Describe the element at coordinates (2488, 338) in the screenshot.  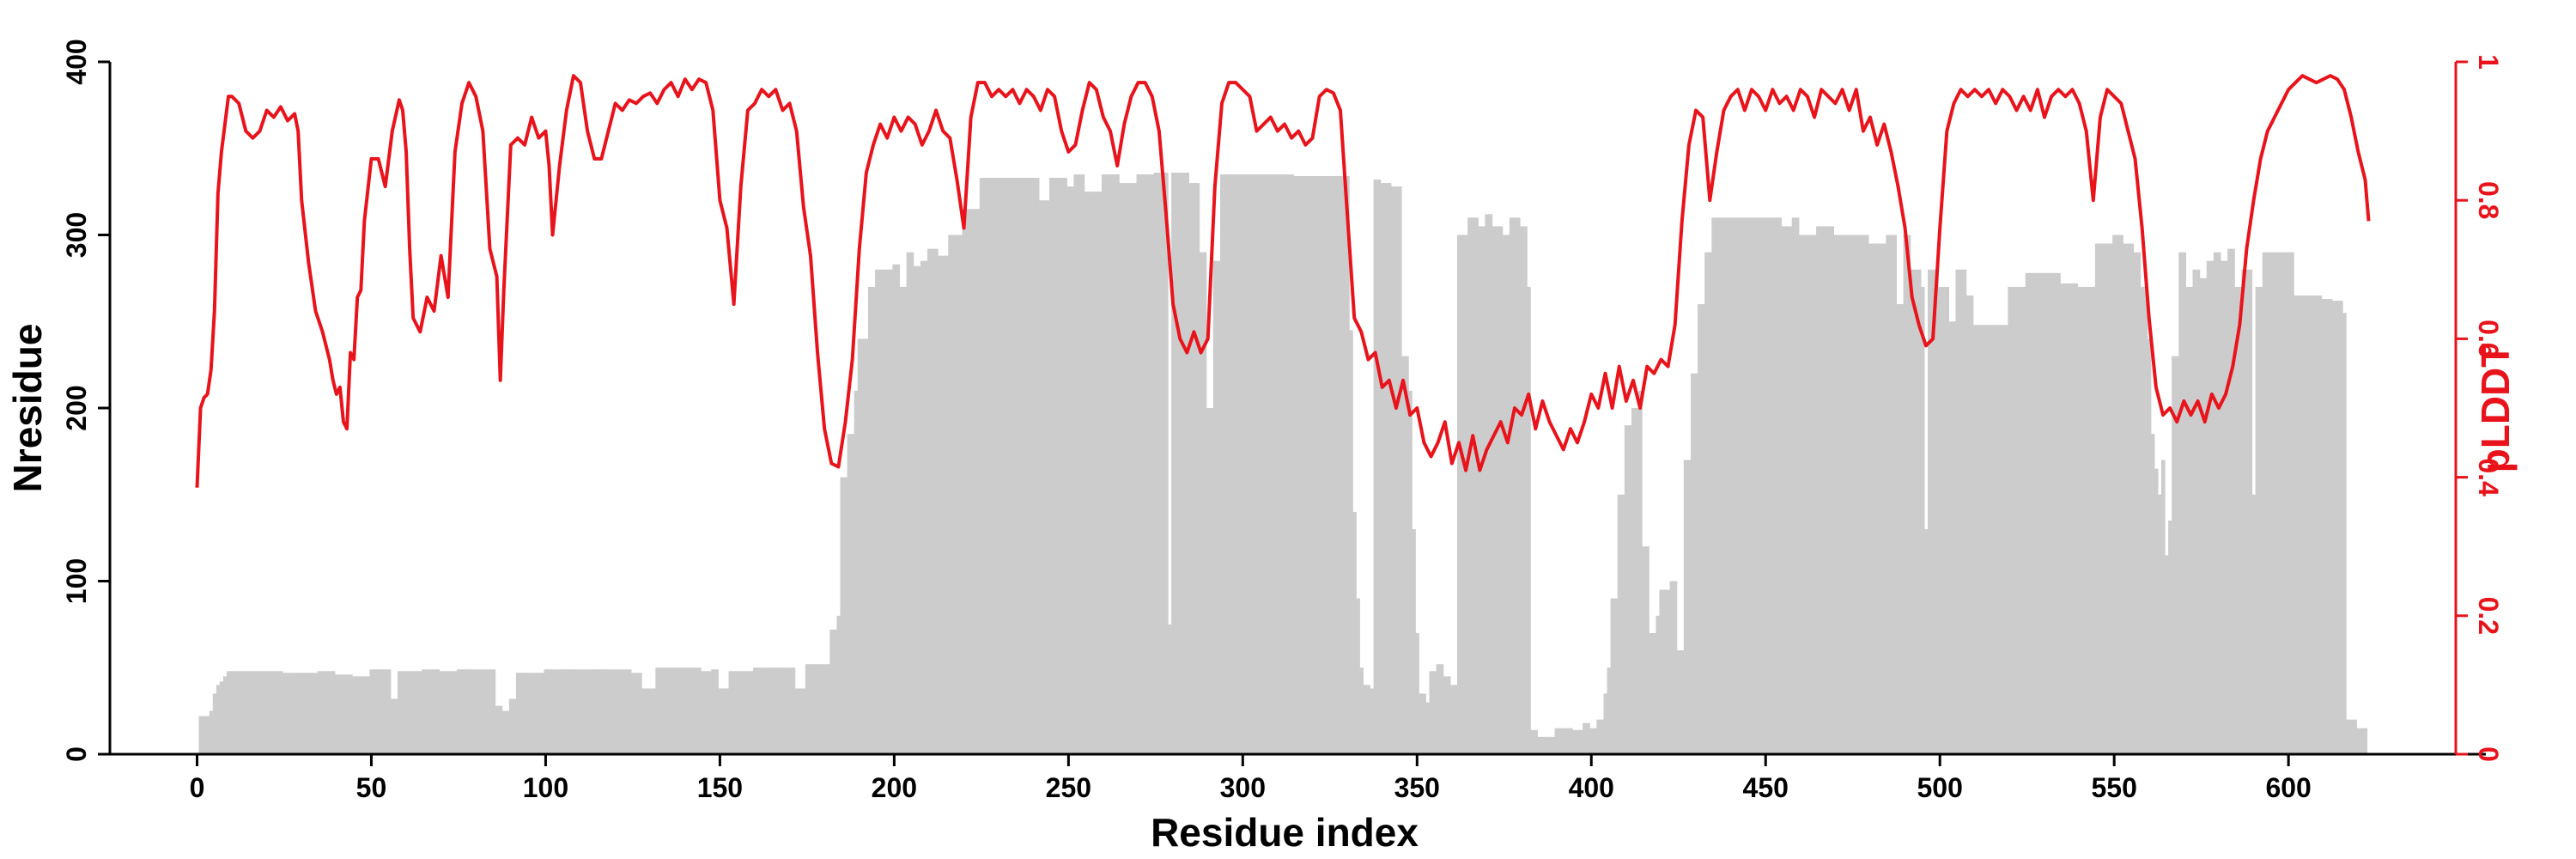
I see `y-right-tick-label: 0.6` at that location.